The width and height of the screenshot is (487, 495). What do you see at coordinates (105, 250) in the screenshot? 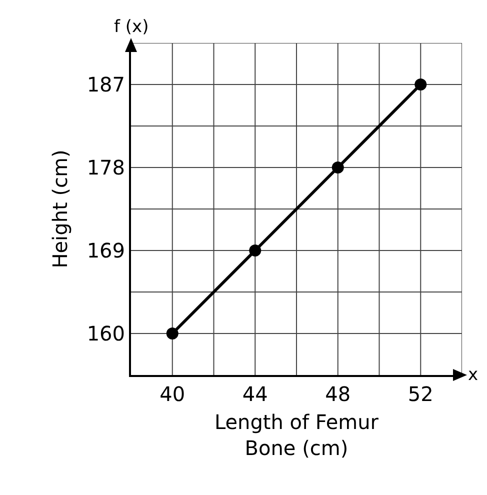
I see `y-tick-label: 169` at bounding box center [105, 250].